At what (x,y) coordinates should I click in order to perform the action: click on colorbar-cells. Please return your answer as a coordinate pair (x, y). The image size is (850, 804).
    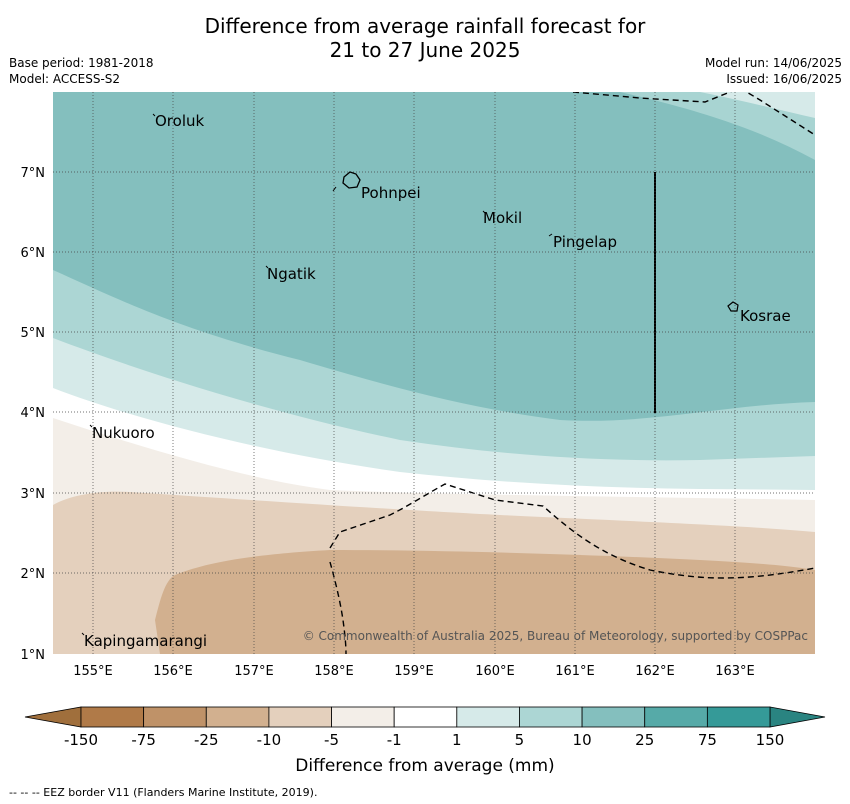
    Looking at the image, I should click on (425, 717).